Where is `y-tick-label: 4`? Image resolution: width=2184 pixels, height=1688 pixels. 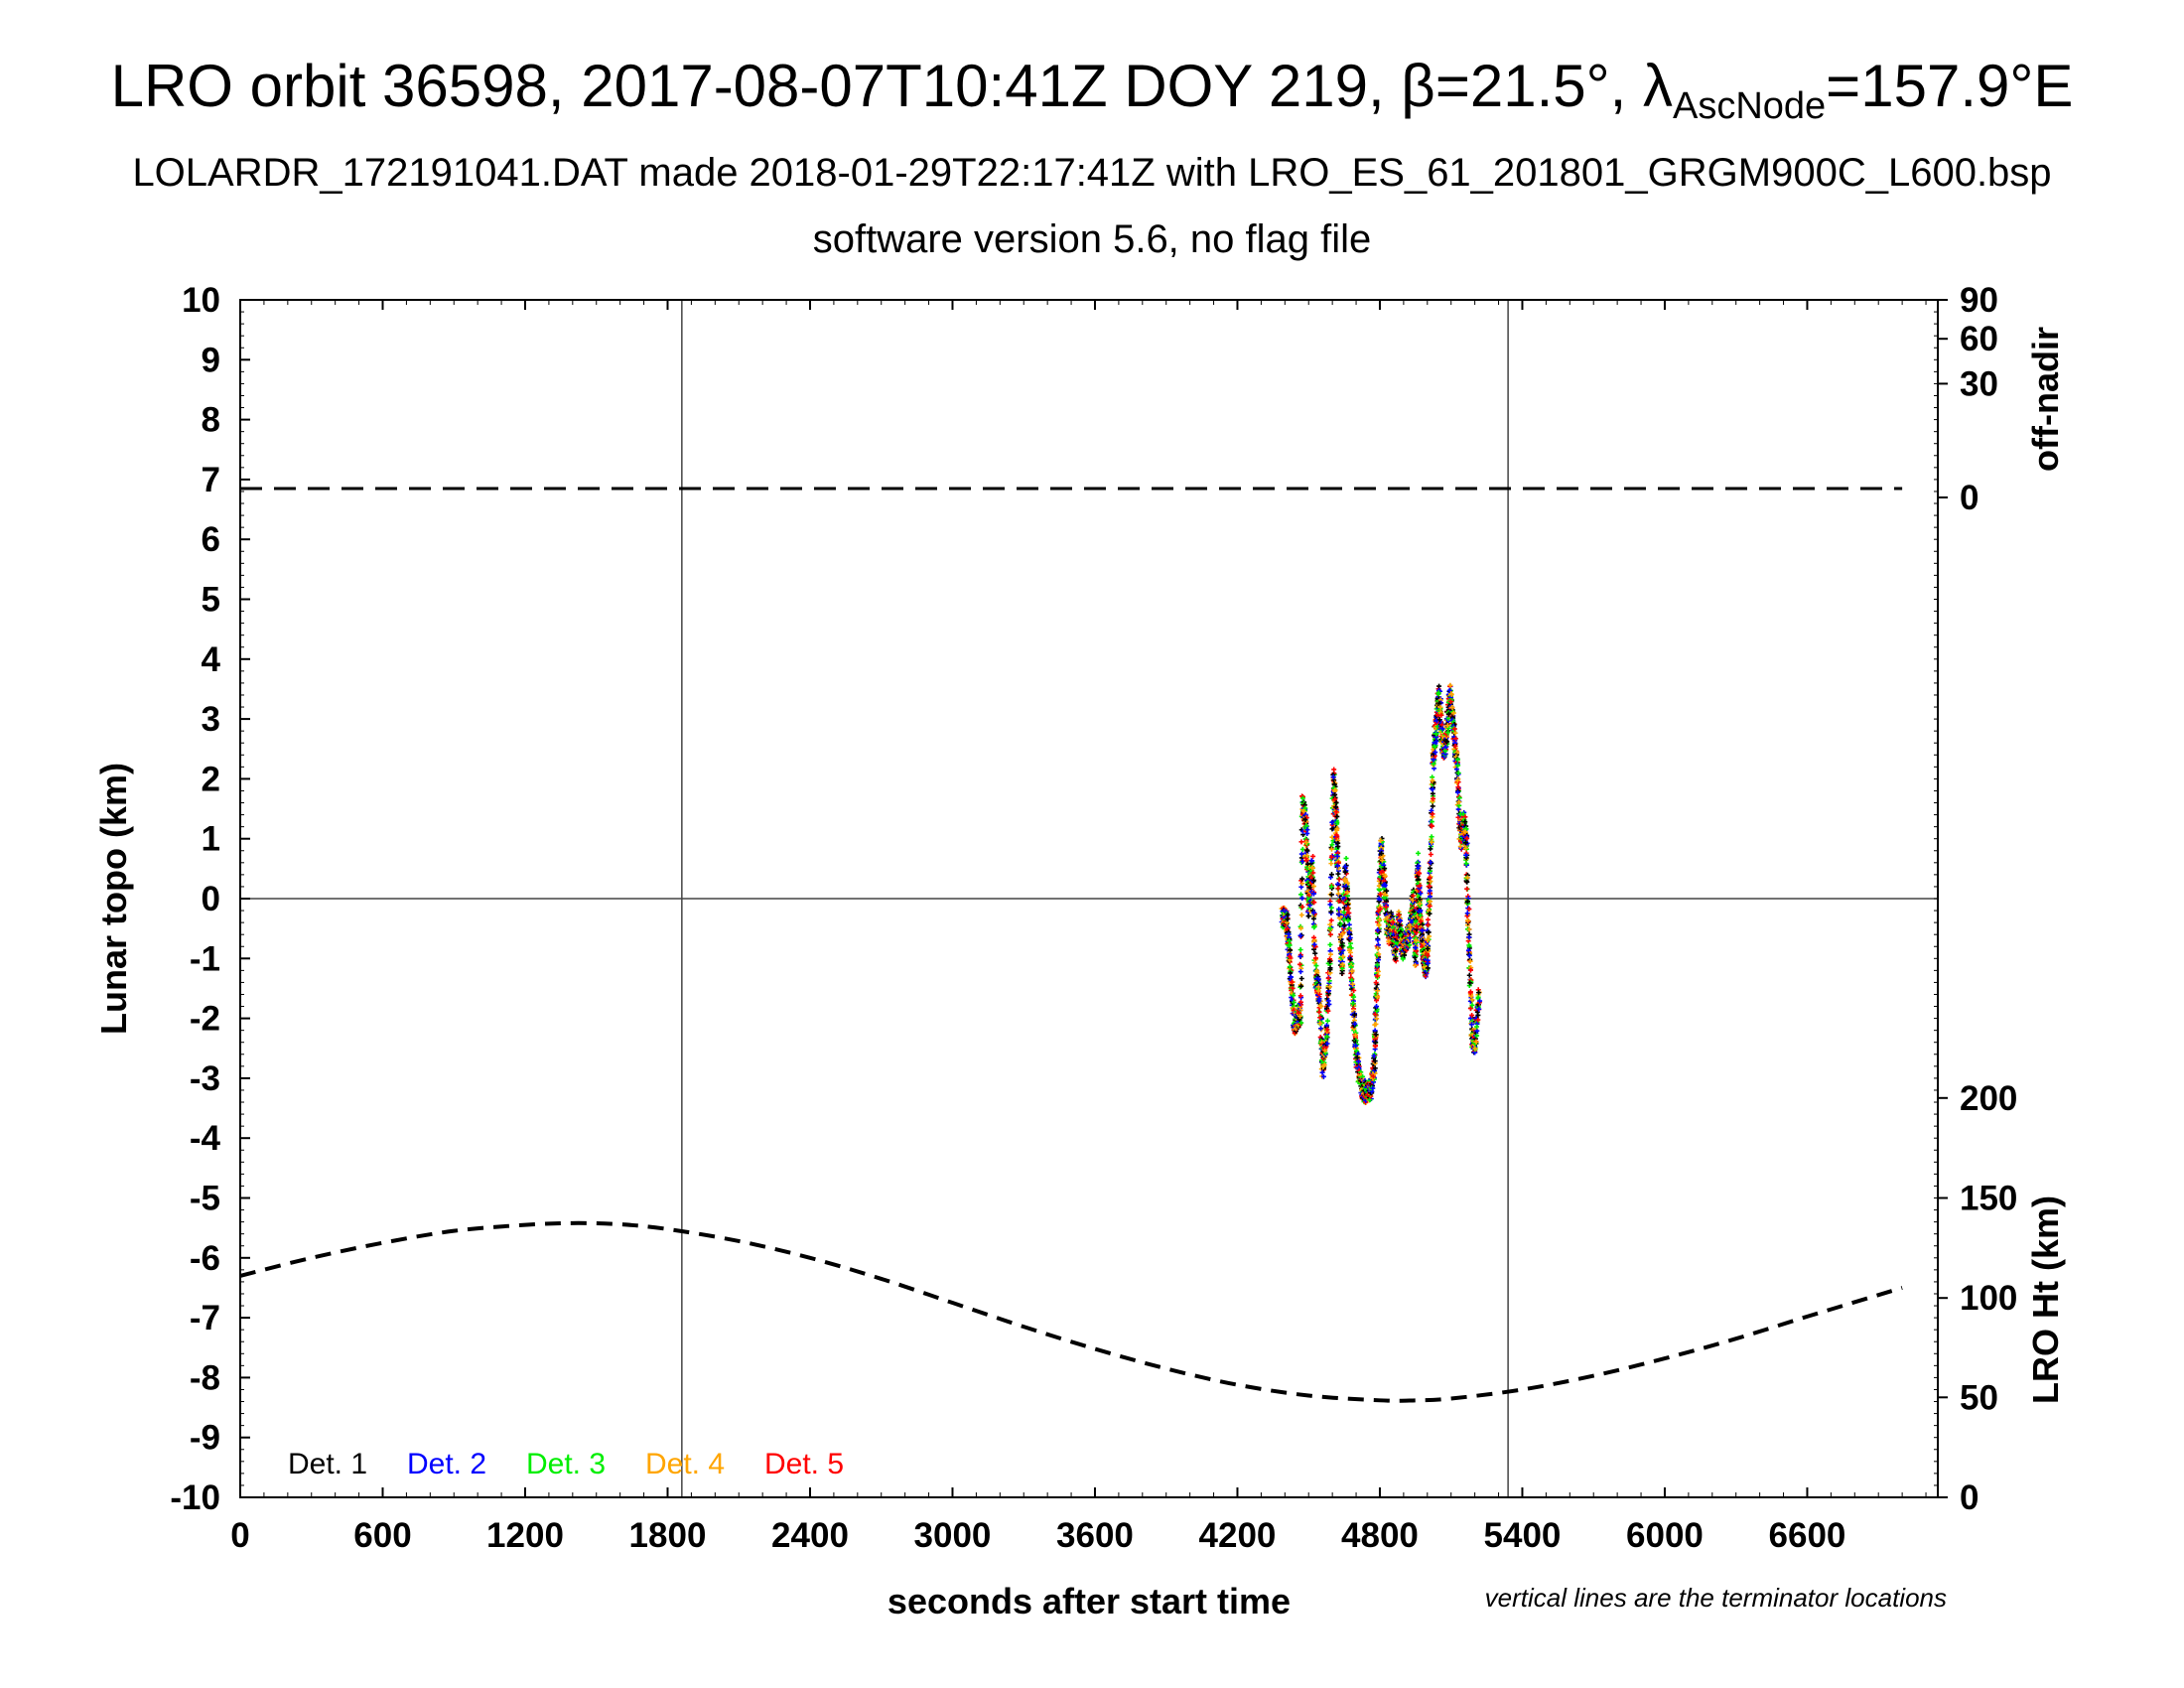
y-tick-label: 4 is located at coordinates (211, 659).